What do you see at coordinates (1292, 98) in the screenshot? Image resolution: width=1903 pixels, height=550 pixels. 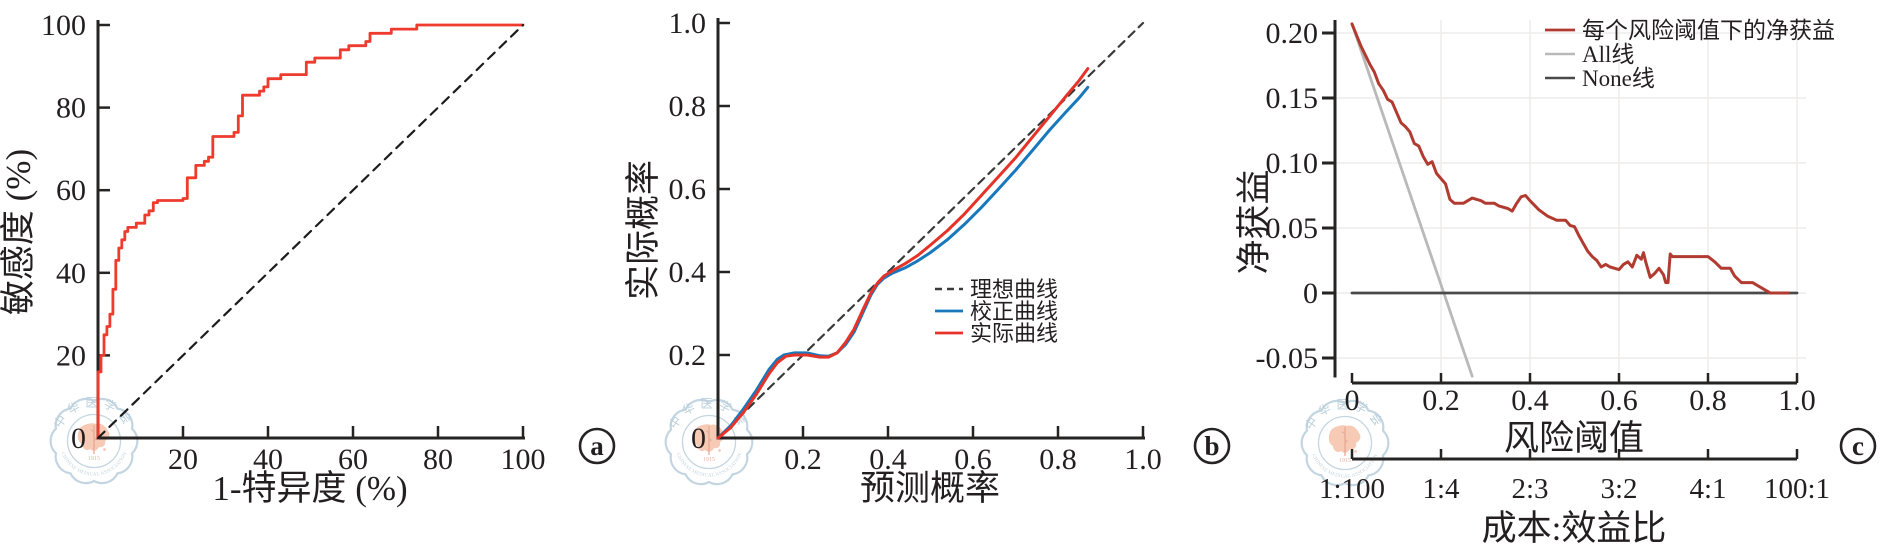 I see `y-tick-label: 0.15` at bounding box center [1292, 98].